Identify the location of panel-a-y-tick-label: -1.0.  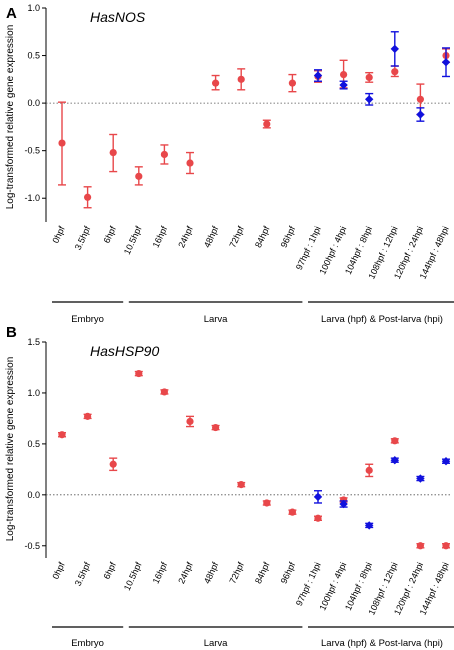
(32, 198).